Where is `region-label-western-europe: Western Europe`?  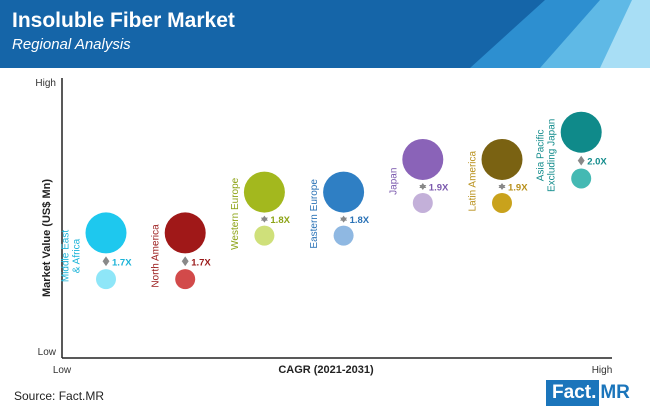 region-label-western-europe: Western Europe is located at coordinates (235, 213).